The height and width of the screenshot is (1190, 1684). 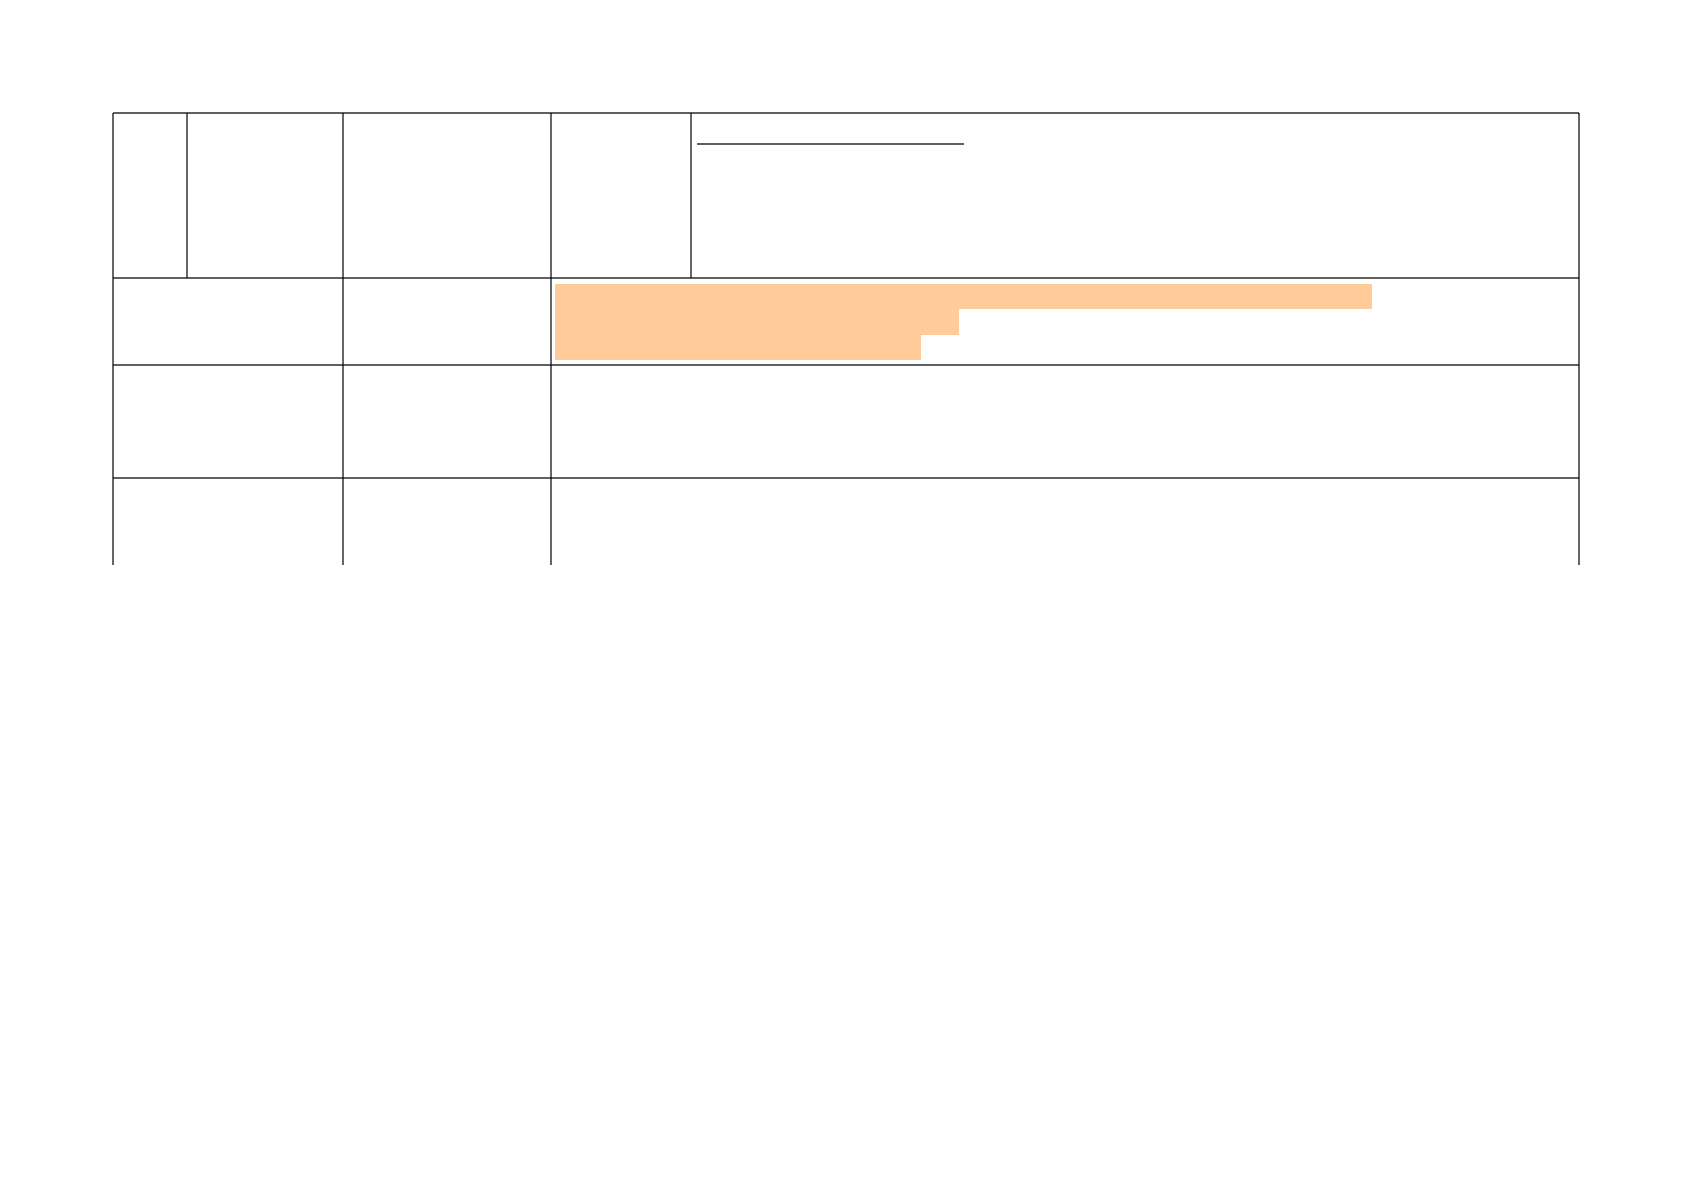 What do you see at coordinates (963, 322) in the screenshot?
I see `highlights` at bounding box center [963, 322].